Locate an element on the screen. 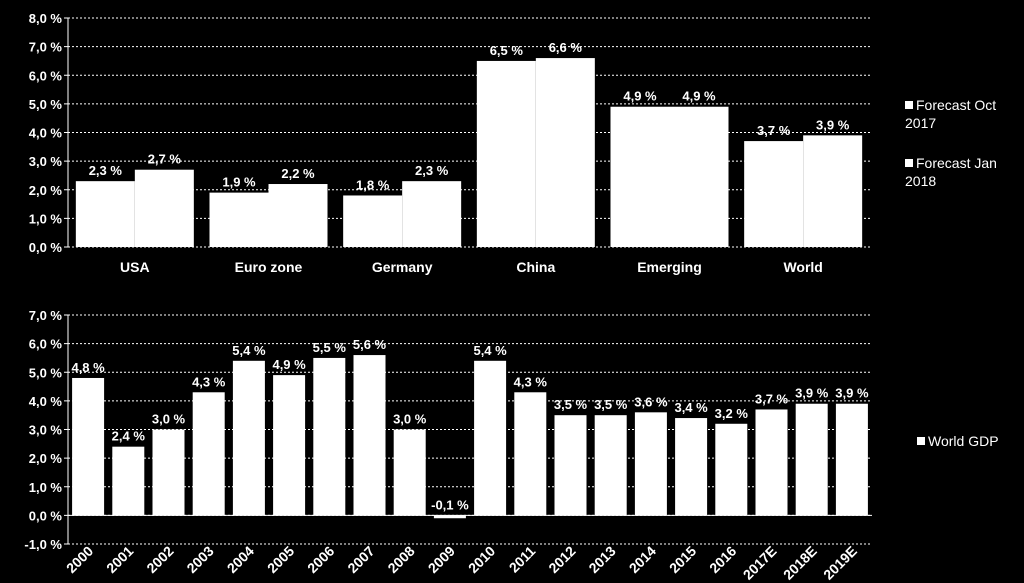  x-category-label: 2000 is located at coordinates (79, 559).